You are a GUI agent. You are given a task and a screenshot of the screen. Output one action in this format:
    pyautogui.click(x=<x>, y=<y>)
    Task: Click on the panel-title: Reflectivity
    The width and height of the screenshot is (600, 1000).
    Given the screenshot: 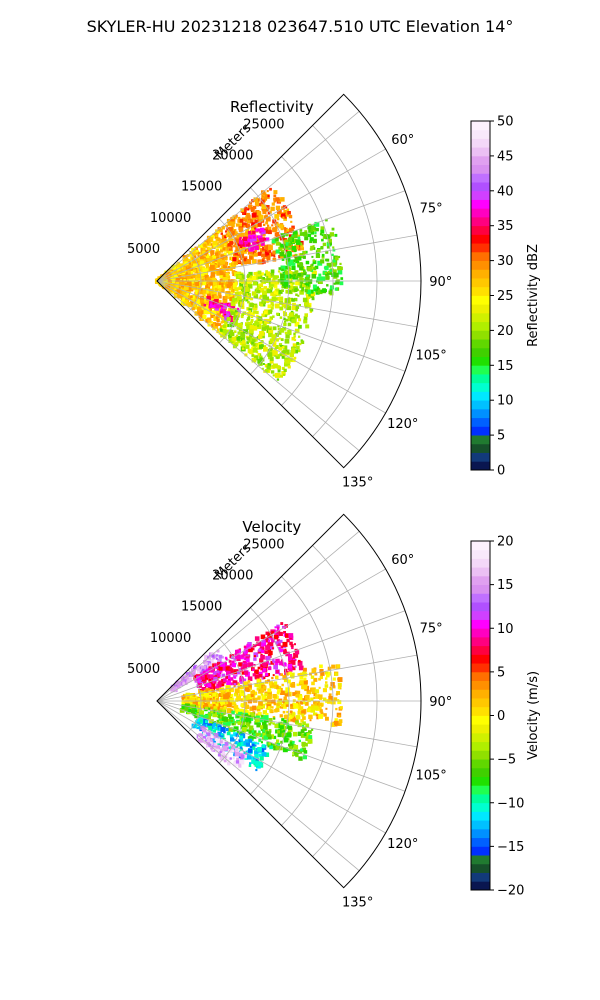 What is the action you would take?
    pyautogui.click(x=272, y=107)
    